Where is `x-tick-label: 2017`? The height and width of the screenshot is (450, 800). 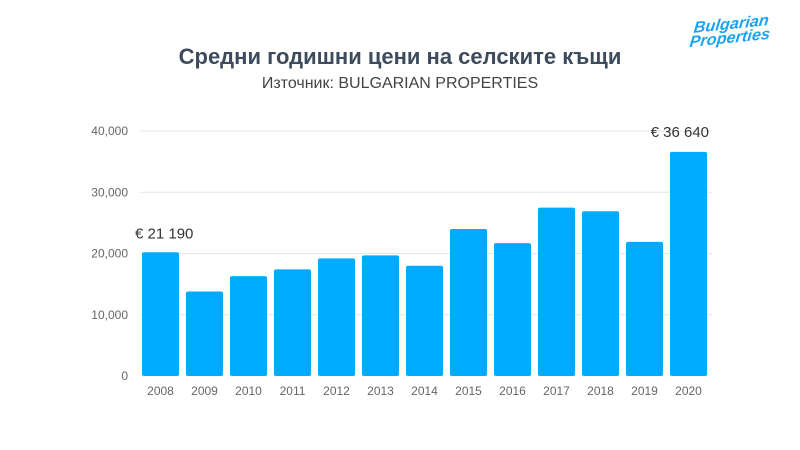
x-tick-label: 2017 is located at coordinates (556, 391).